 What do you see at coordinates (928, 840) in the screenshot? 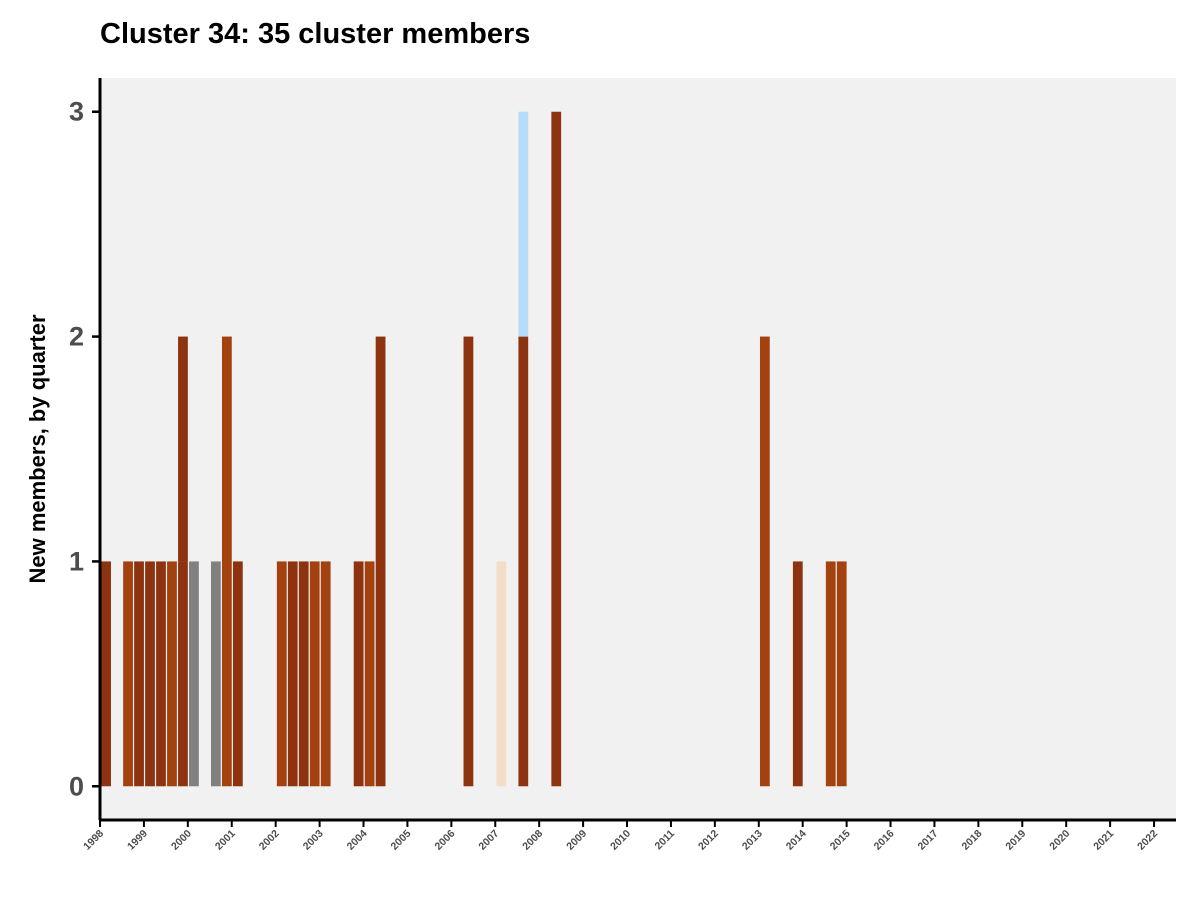
I see `x-tick-label: 2017` at bounding box center [928, 840].